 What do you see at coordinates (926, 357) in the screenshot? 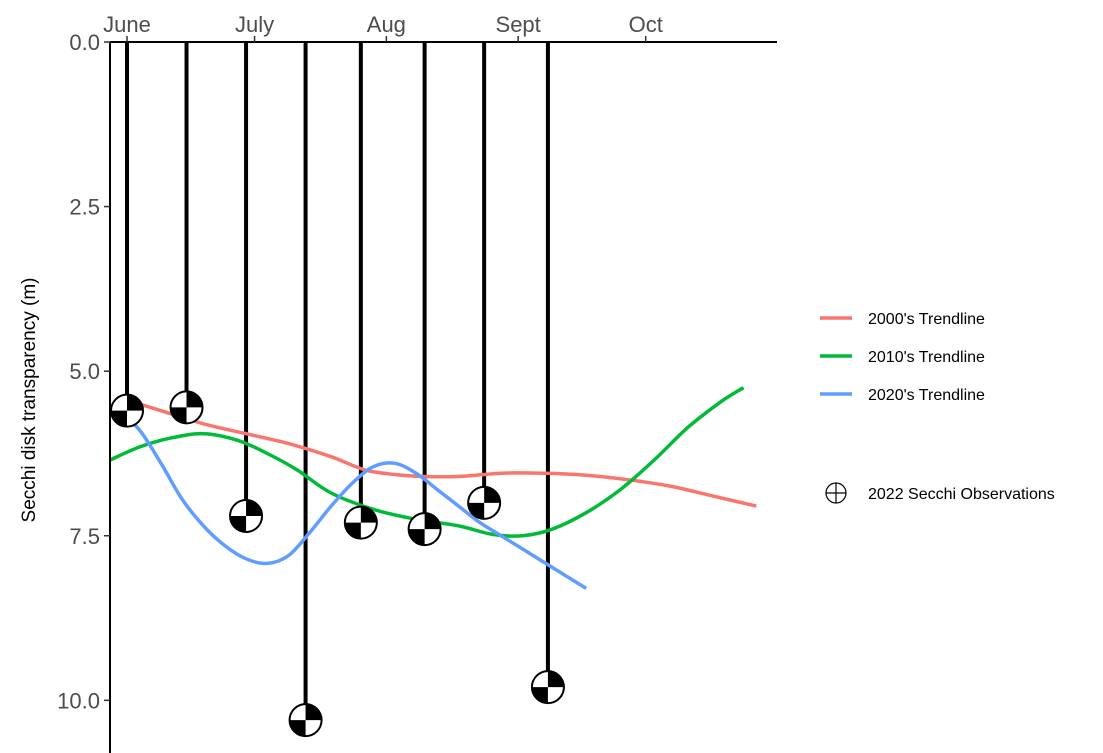
I see `legend-label: 2010's Trendline` at bounding box center [926, 357].